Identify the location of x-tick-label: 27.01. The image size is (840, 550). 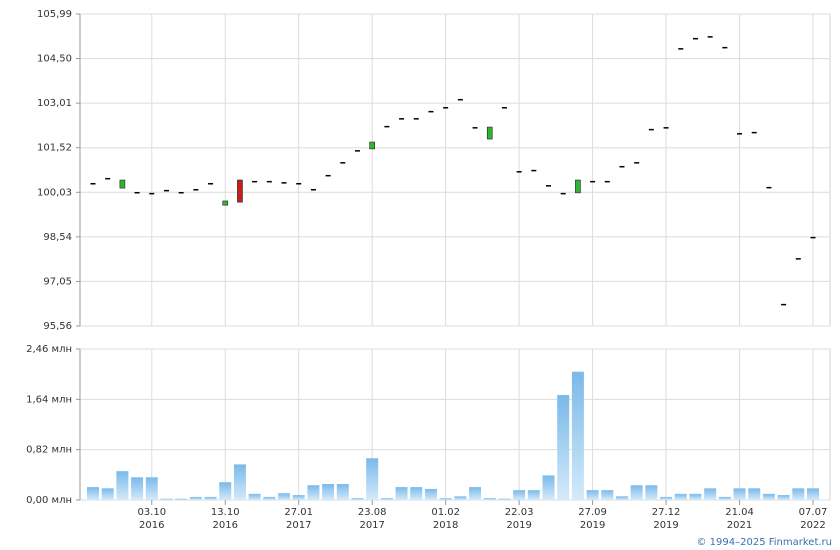
(298, 512).